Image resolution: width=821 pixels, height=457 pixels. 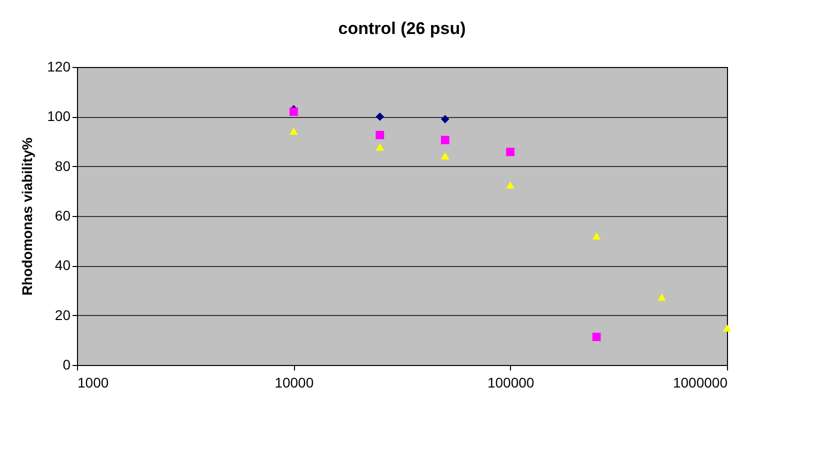 What do you see at coordinates (700, 382) in the screenshot?
I see `x-tick-label: 1000000` at bounding box center [700, 382].